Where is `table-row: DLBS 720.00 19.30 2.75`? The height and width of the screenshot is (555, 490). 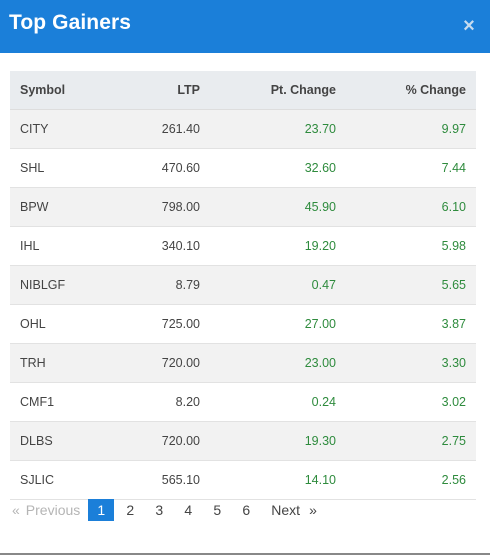 table-row: DLBS 720.00 19.30 2.75 is located at coordinates (243, 440).